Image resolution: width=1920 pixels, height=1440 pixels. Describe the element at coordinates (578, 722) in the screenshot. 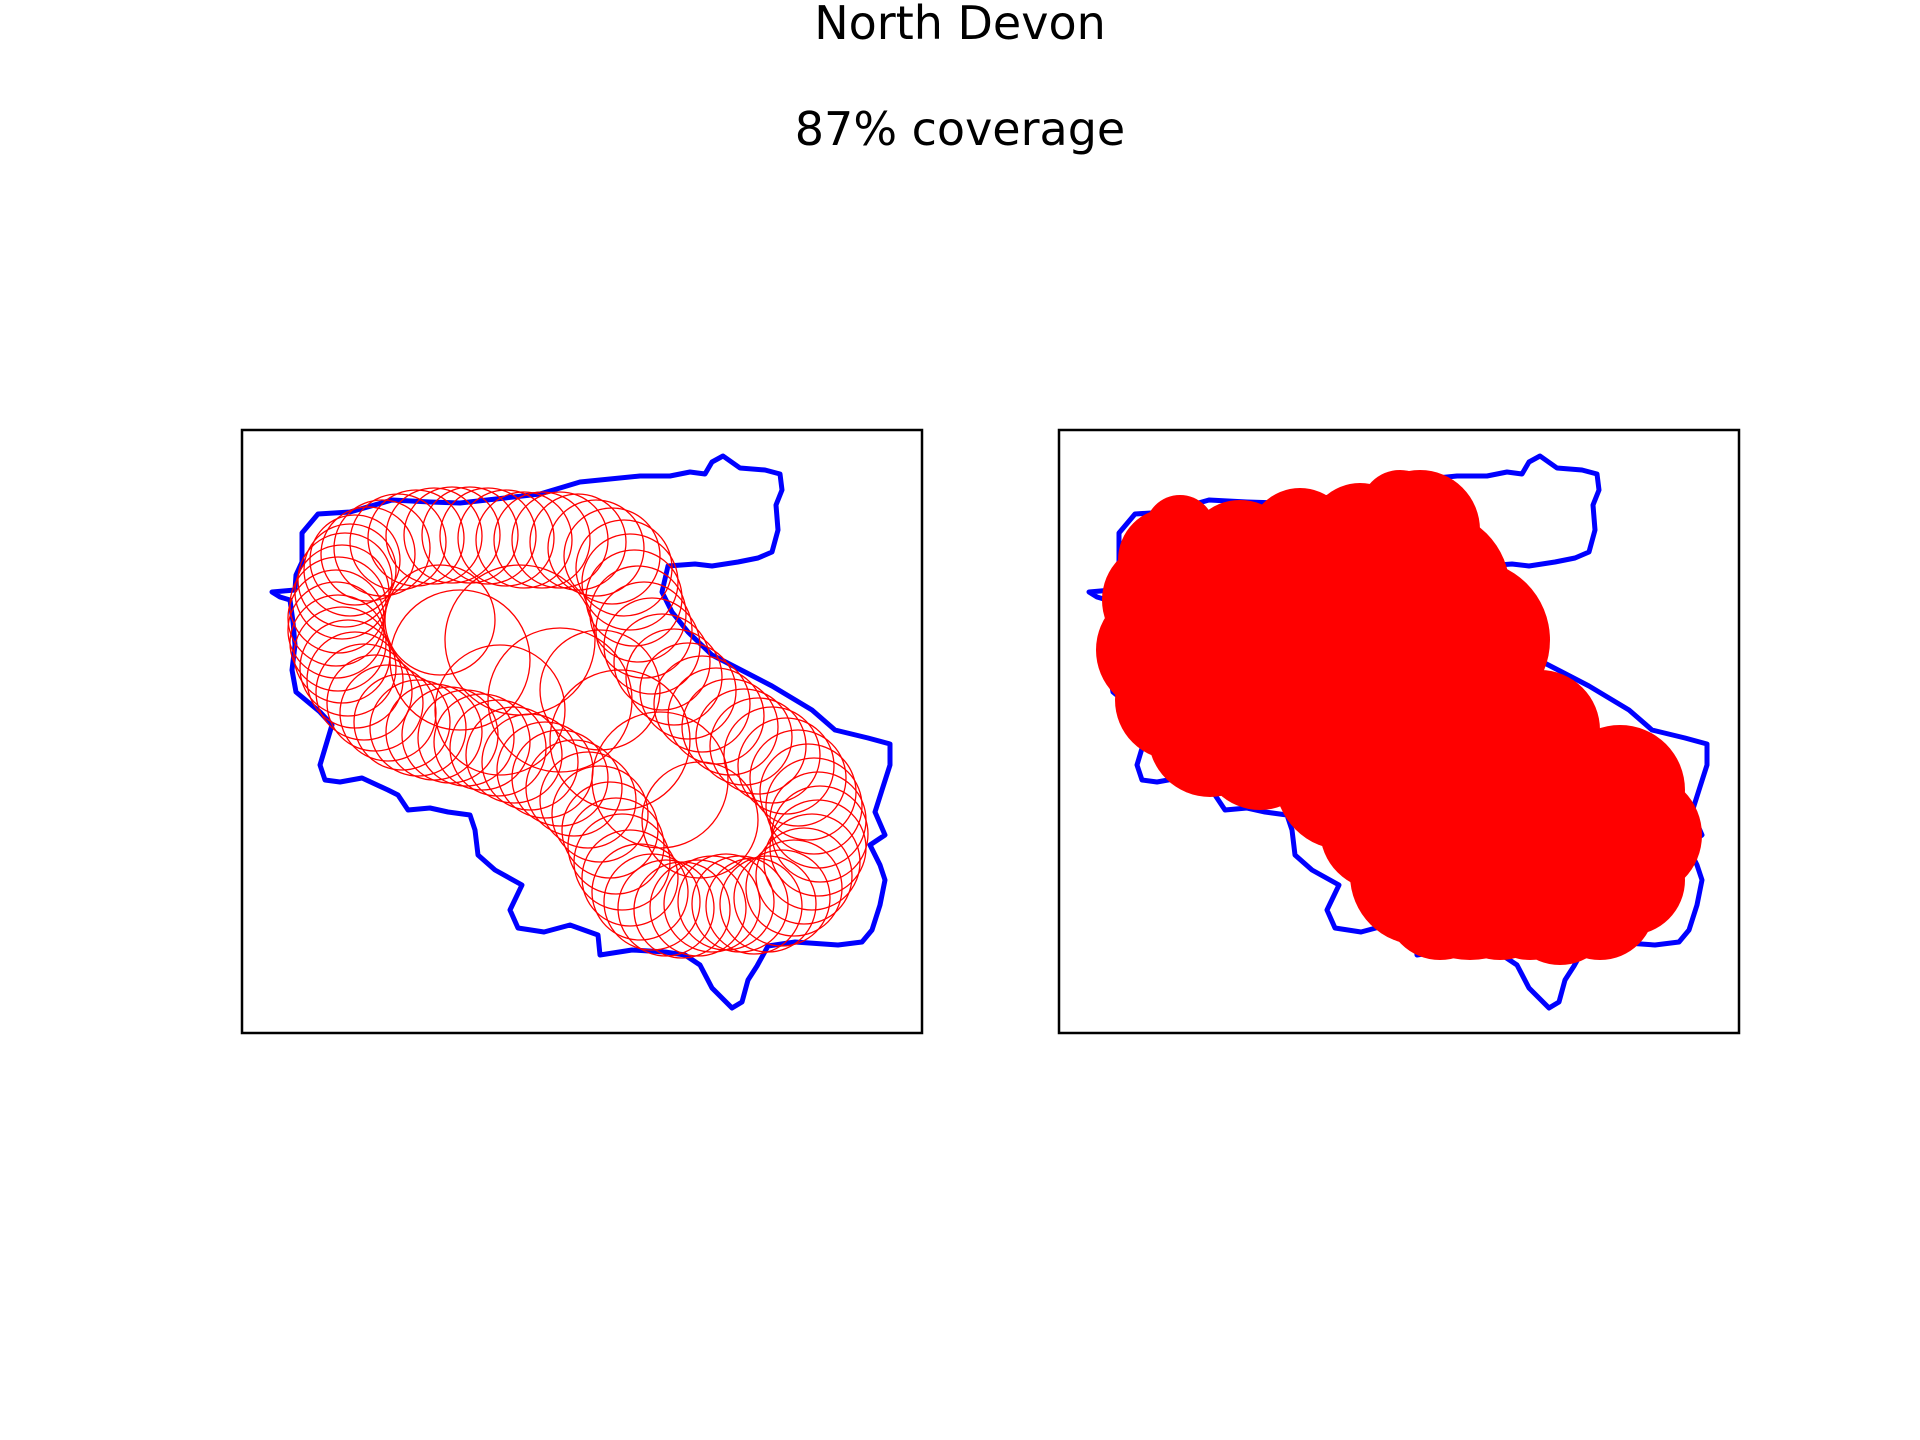

I see `coverage-circles-outline` at that location.